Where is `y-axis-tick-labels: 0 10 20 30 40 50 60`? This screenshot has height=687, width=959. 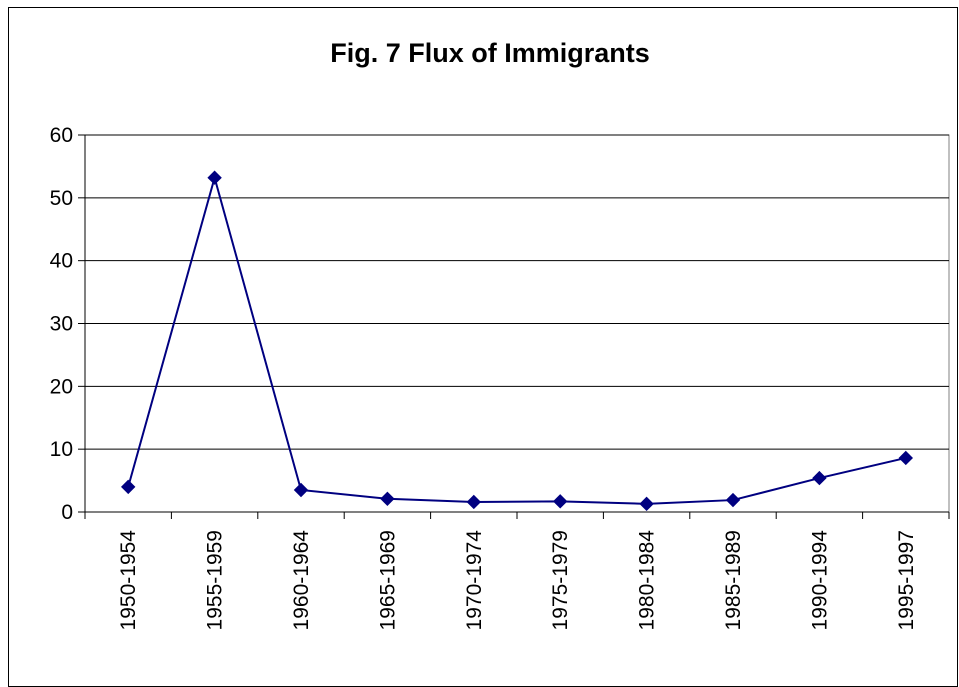 y-axis-tick-labels: 0 10 20 30 40 50 60 is located at coordinates (61, 324).